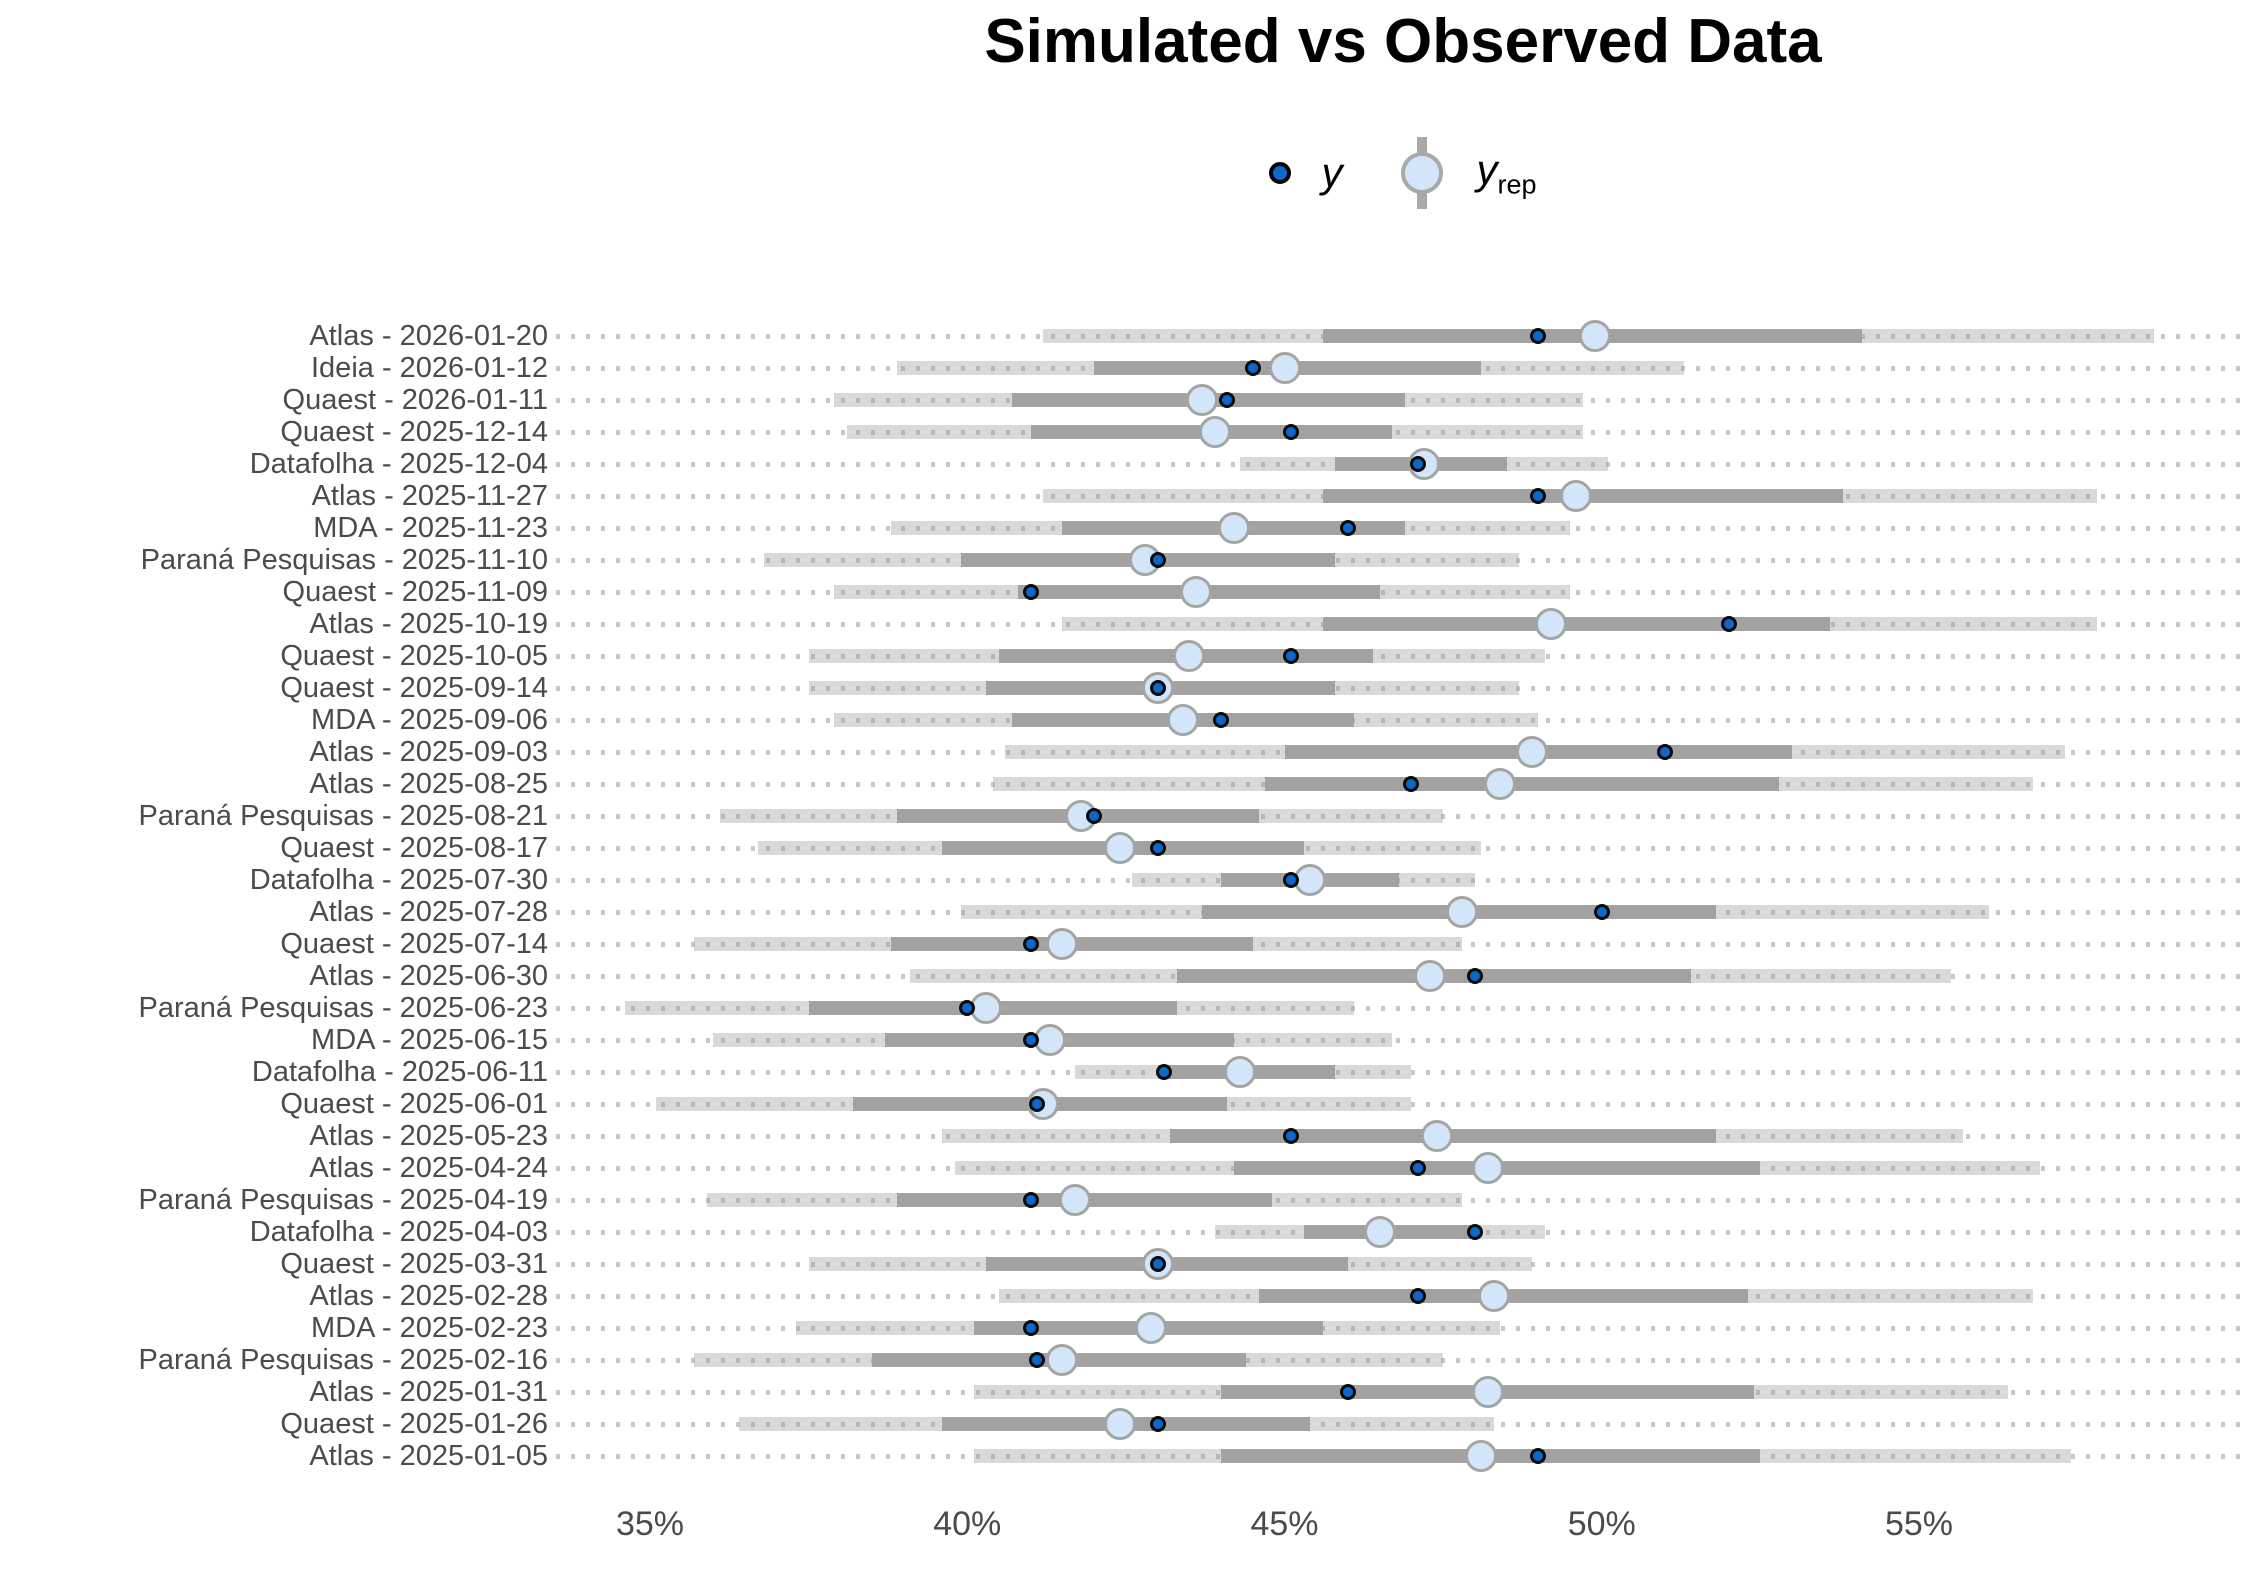  Describe the element at coordinates (428, 1392) in the screenshot. I see `y-axis-label: Atlas - 2025-01-31` at that location.